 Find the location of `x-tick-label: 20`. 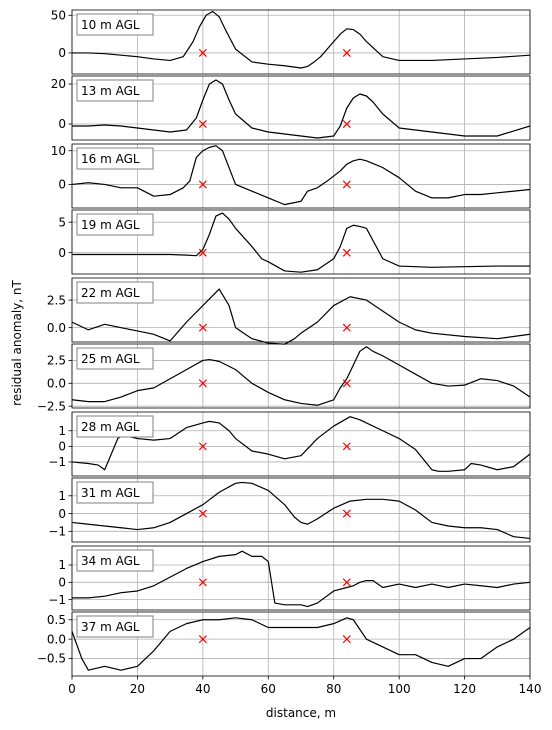

x-tick-label: 20 is located at coordinates (137, 689).